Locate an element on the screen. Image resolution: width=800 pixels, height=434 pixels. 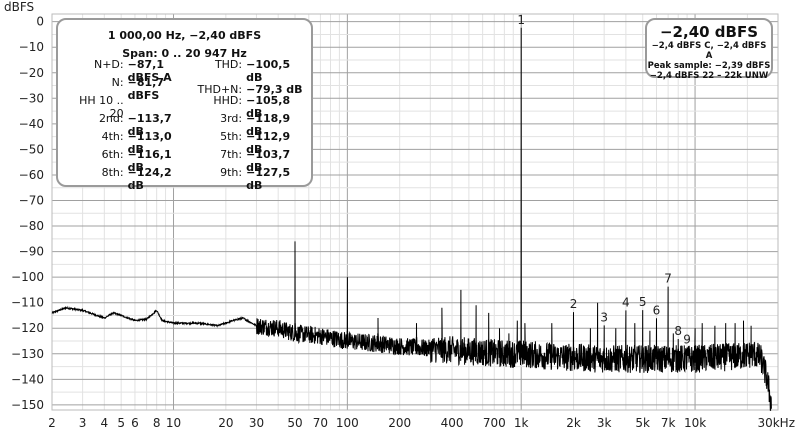
measurement-cell: 5th: −112,9 dB is located at coordinates (244, 143).